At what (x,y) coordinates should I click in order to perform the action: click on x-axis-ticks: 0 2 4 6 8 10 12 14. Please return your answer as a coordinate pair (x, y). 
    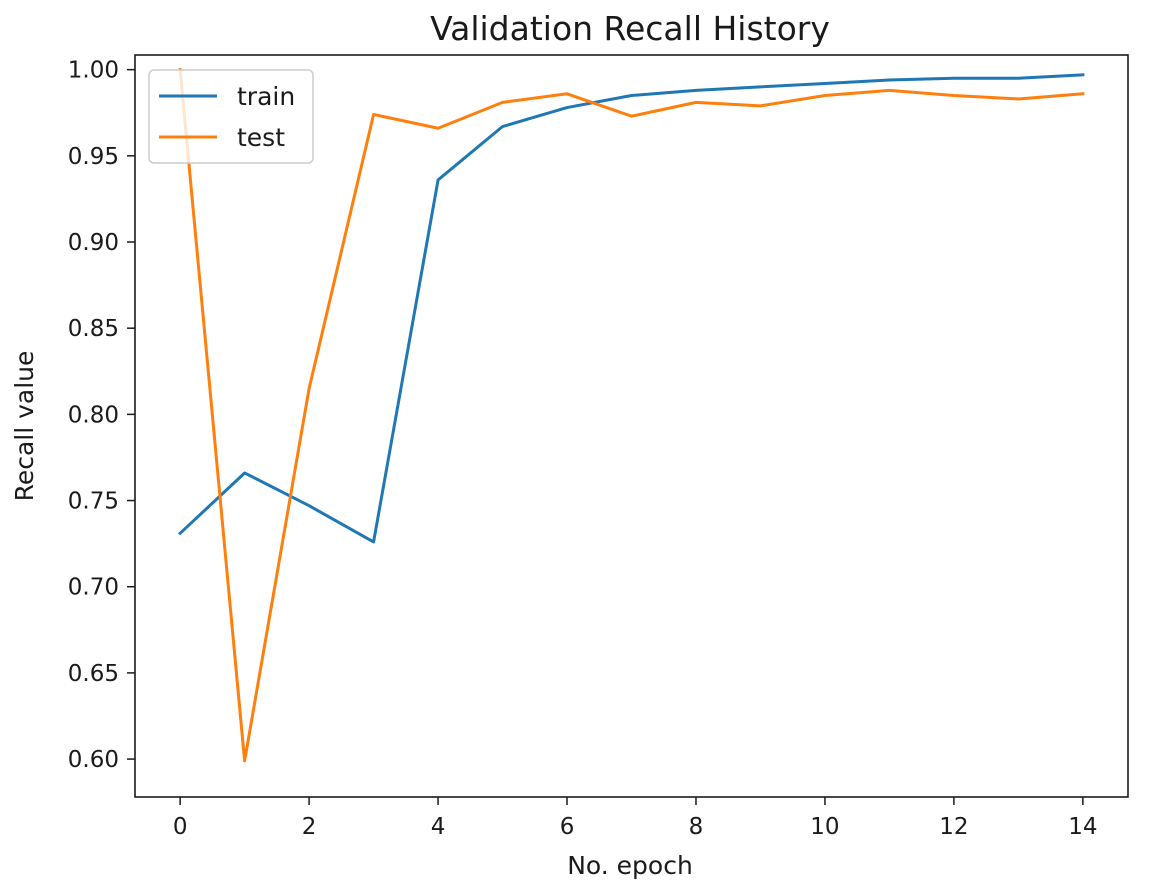
    Looking at the image, I should click on (635, 818).